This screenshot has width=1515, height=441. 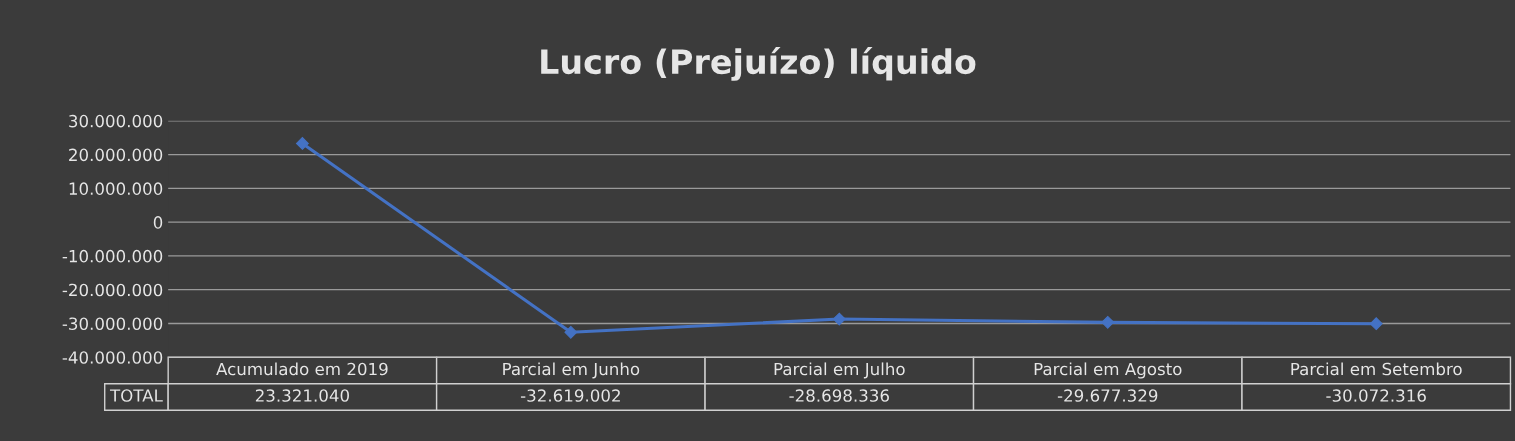 I want to click on y-tick-label: 30.000.000, so click(x=116, y=121).